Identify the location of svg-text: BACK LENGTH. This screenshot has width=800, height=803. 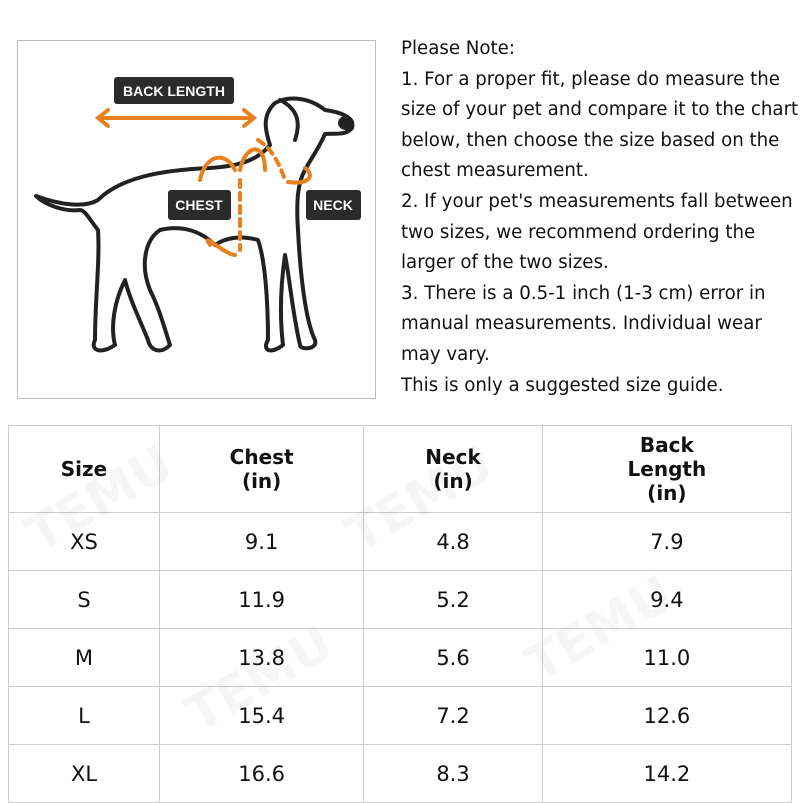
(174, 91).